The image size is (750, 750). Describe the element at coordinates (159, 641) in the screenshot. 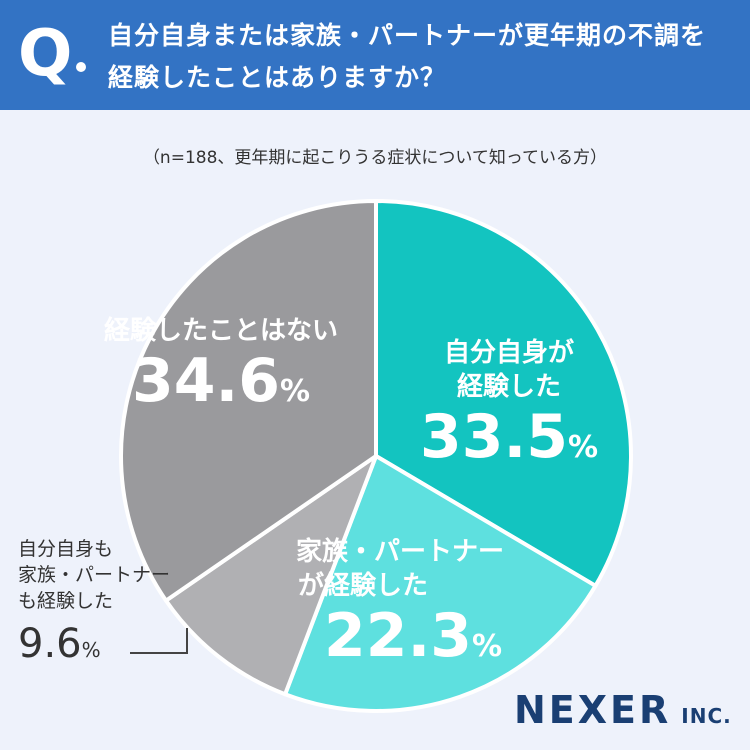

I see `leader-line` at that location.